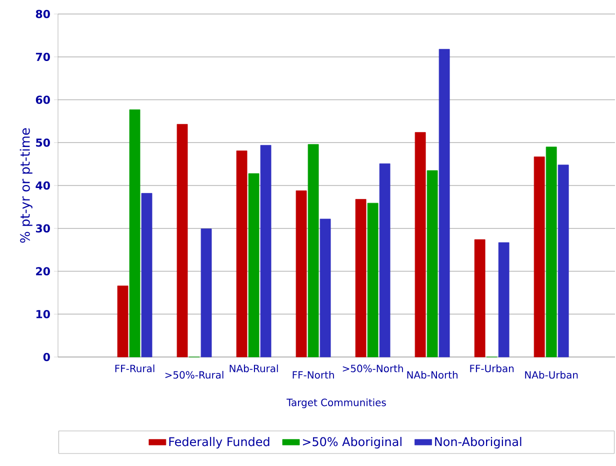 This screenshot has width=616, height=466. Describe the element at coordinates (43, 185) in the screenshot. I see `y-tick-label: 40` at that location.